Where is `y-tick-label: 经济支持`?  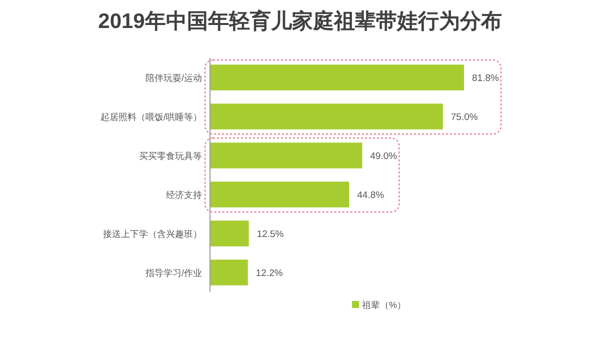
y-tick-label: 经济支持 is located at coordinates (184, 195).